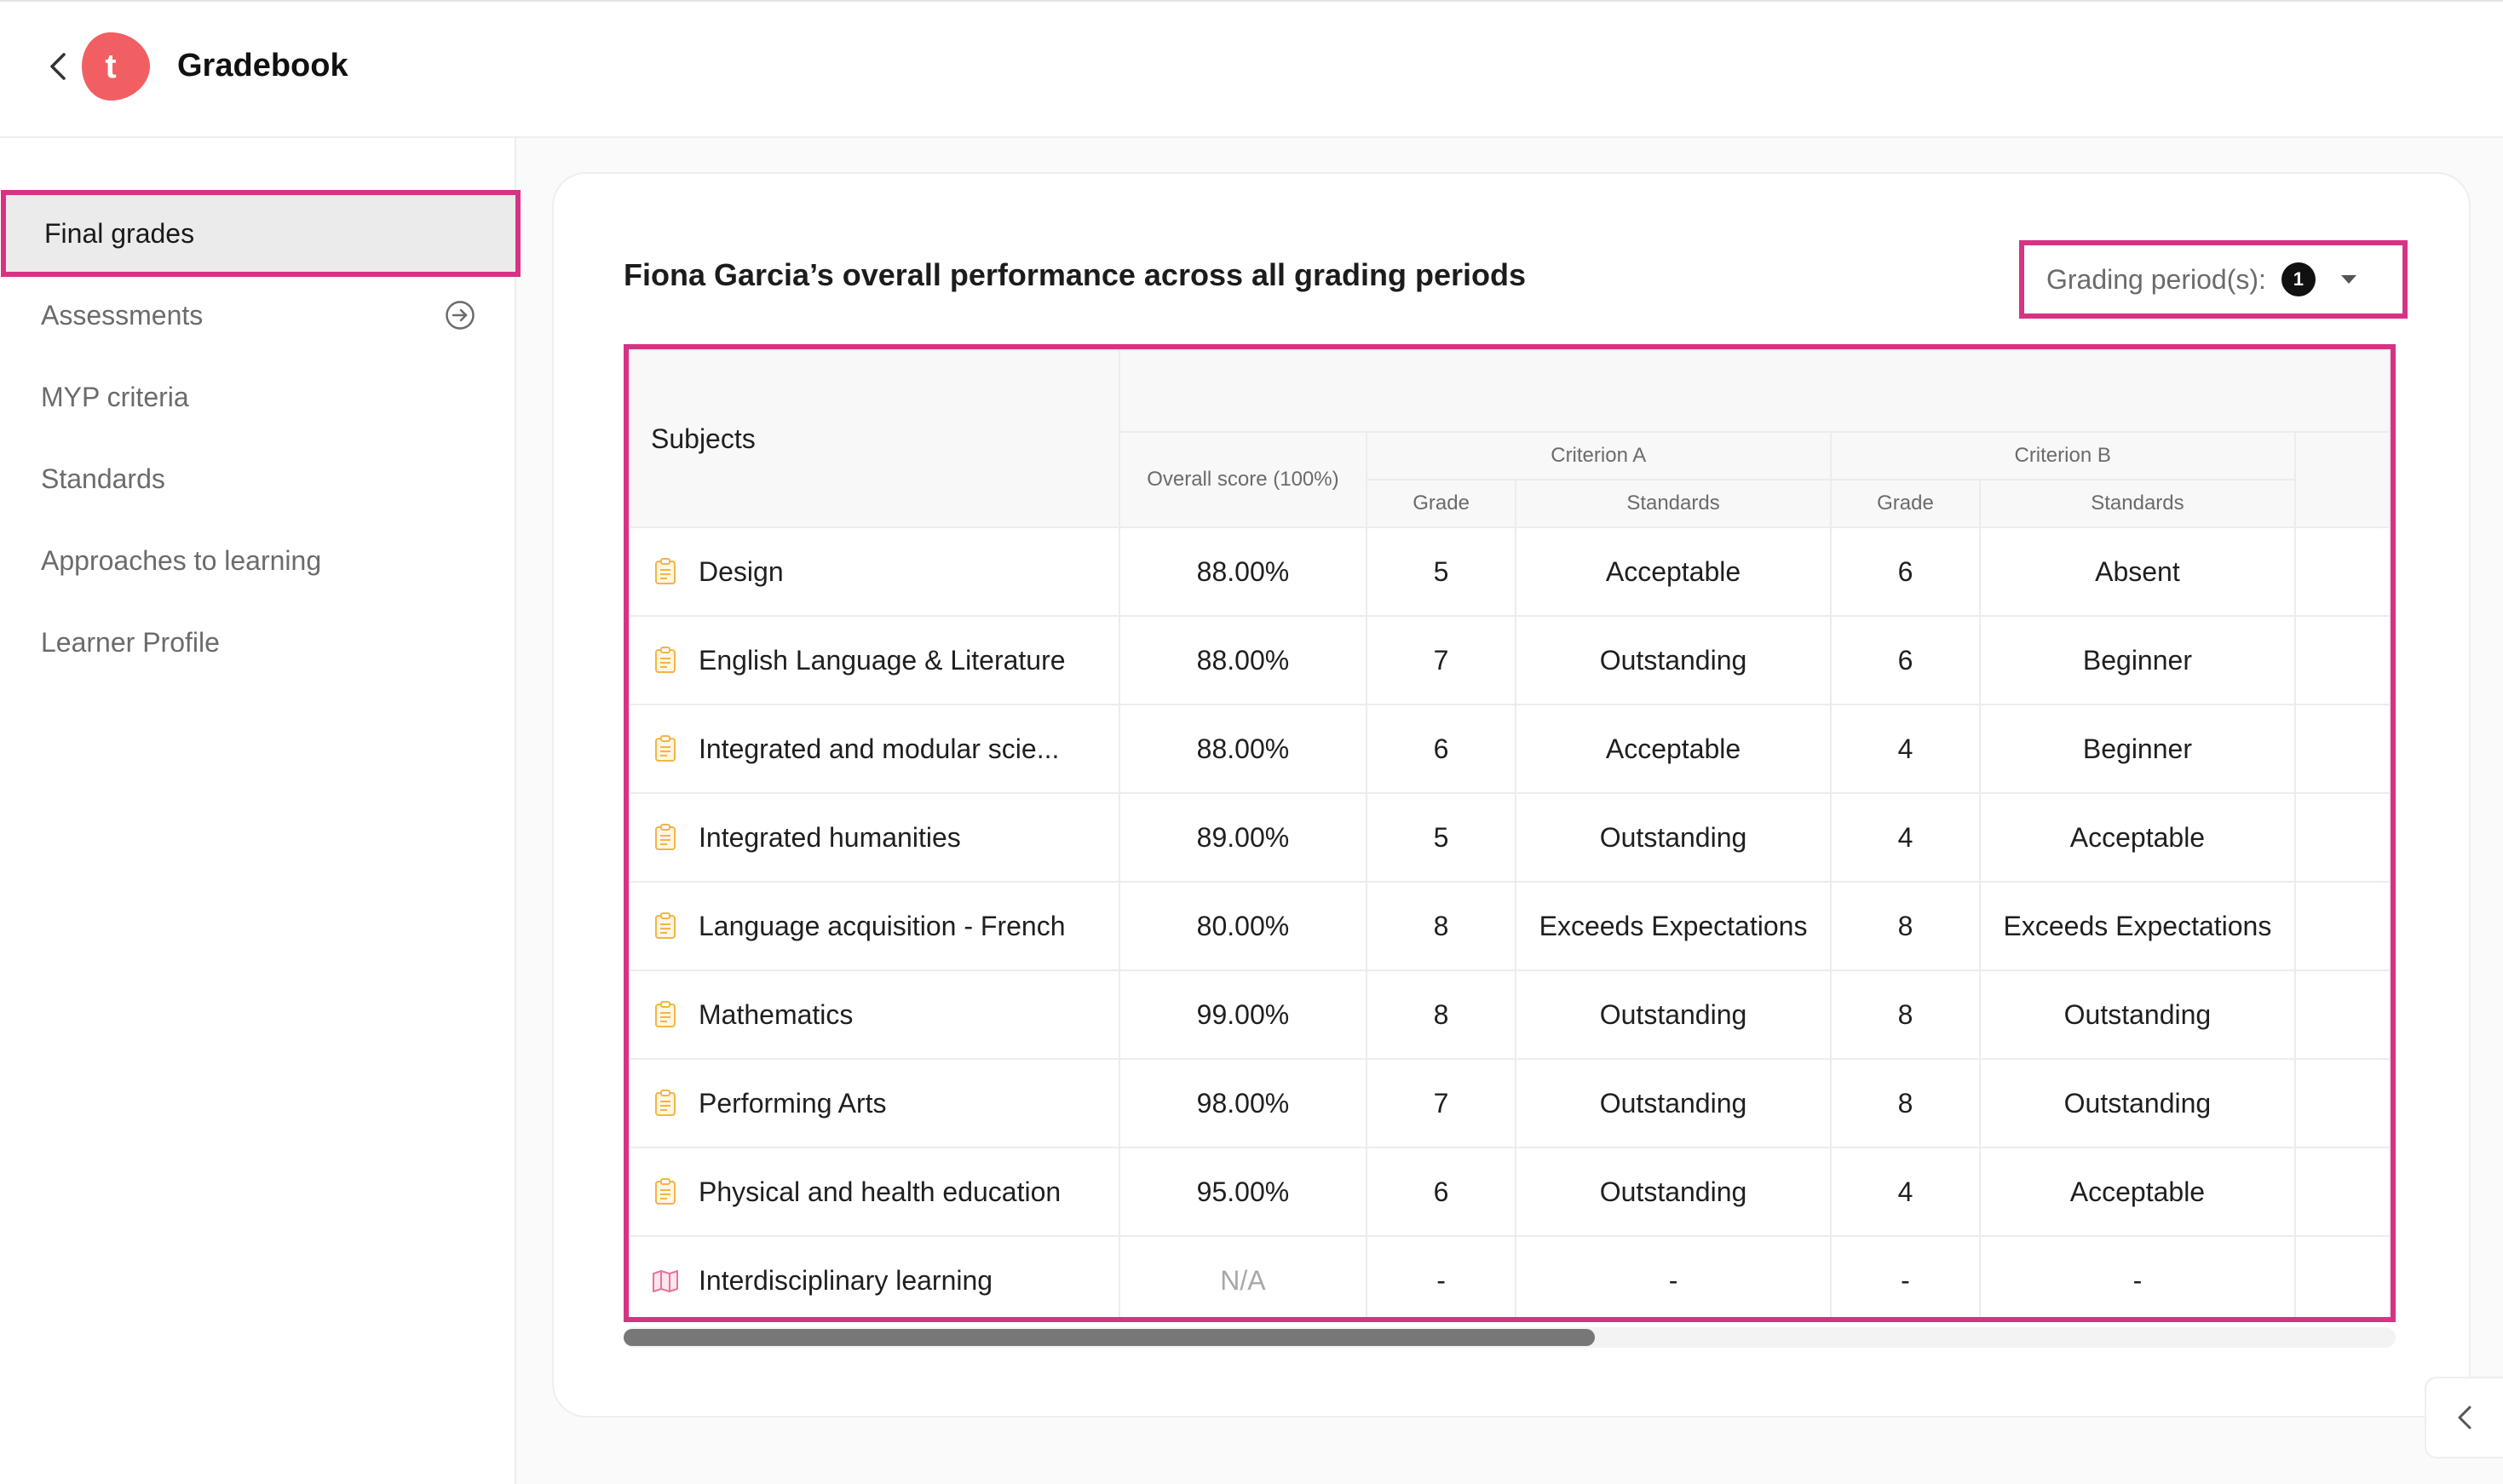 This screenshot has width=2503, height=1484. Describe the element at coordinates (1905, 1103) in the screenshot. I see `criterion-b-grade-cell: 8` at that location.